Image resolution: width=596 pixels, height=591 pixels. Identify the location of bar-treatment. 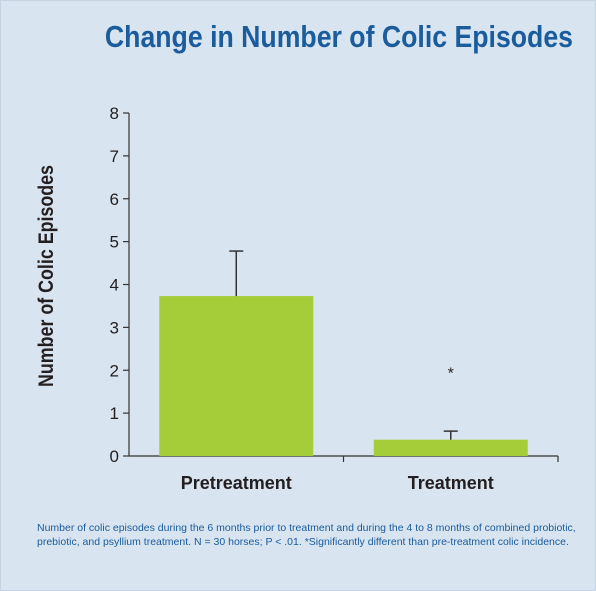
(450, 447).